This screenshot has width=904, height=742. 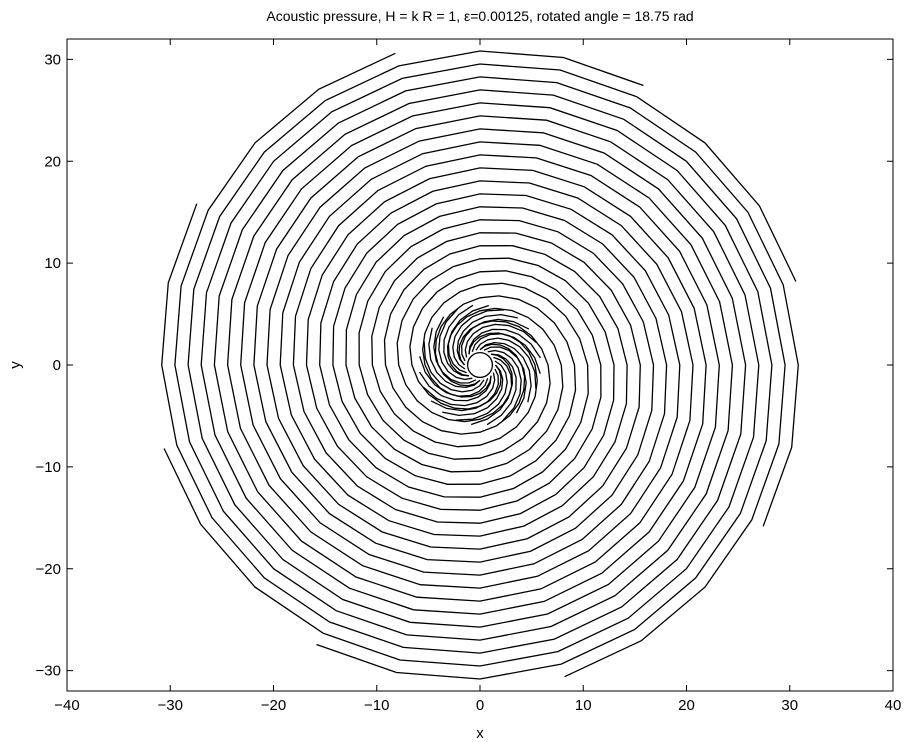 What do you see at coordinates (48, 569) in the screenshot?
I see `y-tick-label: −20` at bounding box center [48, 569].